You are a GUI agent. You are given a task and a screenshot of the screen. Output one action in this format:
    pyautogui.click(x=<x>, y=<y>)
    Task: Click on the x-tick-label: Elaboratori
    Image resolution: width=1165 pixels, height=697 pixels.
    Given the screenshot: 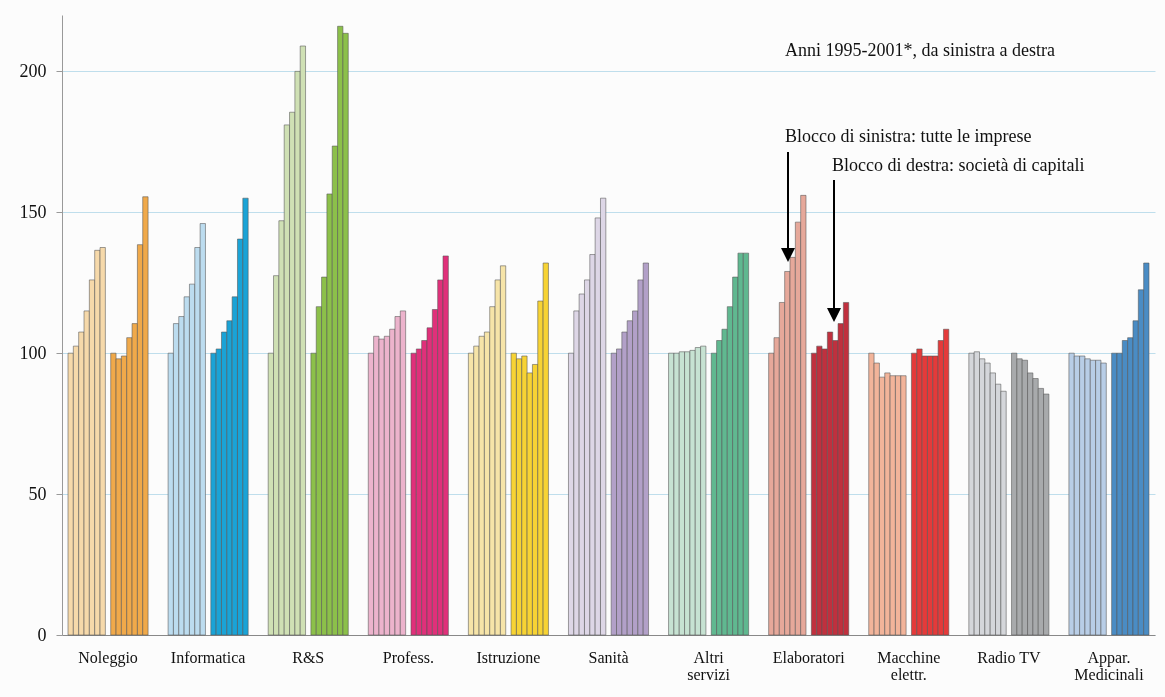 What is the action you would take?
    pyautogui.click(x=809, y=657)
    